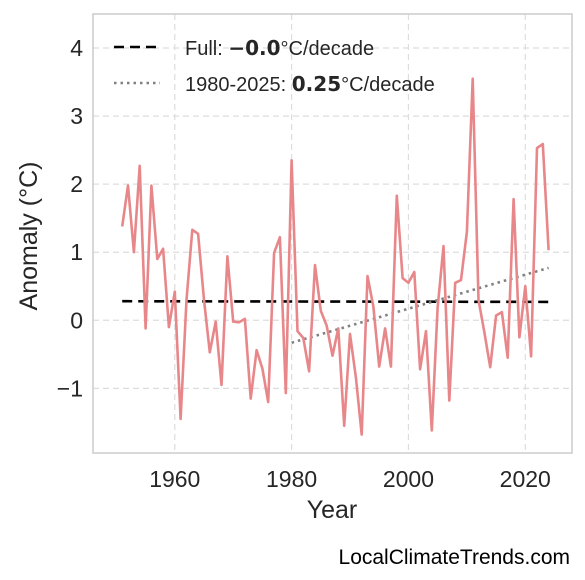  What do you see at coordinates (76, 116) in the screenshot?
I see `y-tick-label: 3` at bounding box center [76, 116].